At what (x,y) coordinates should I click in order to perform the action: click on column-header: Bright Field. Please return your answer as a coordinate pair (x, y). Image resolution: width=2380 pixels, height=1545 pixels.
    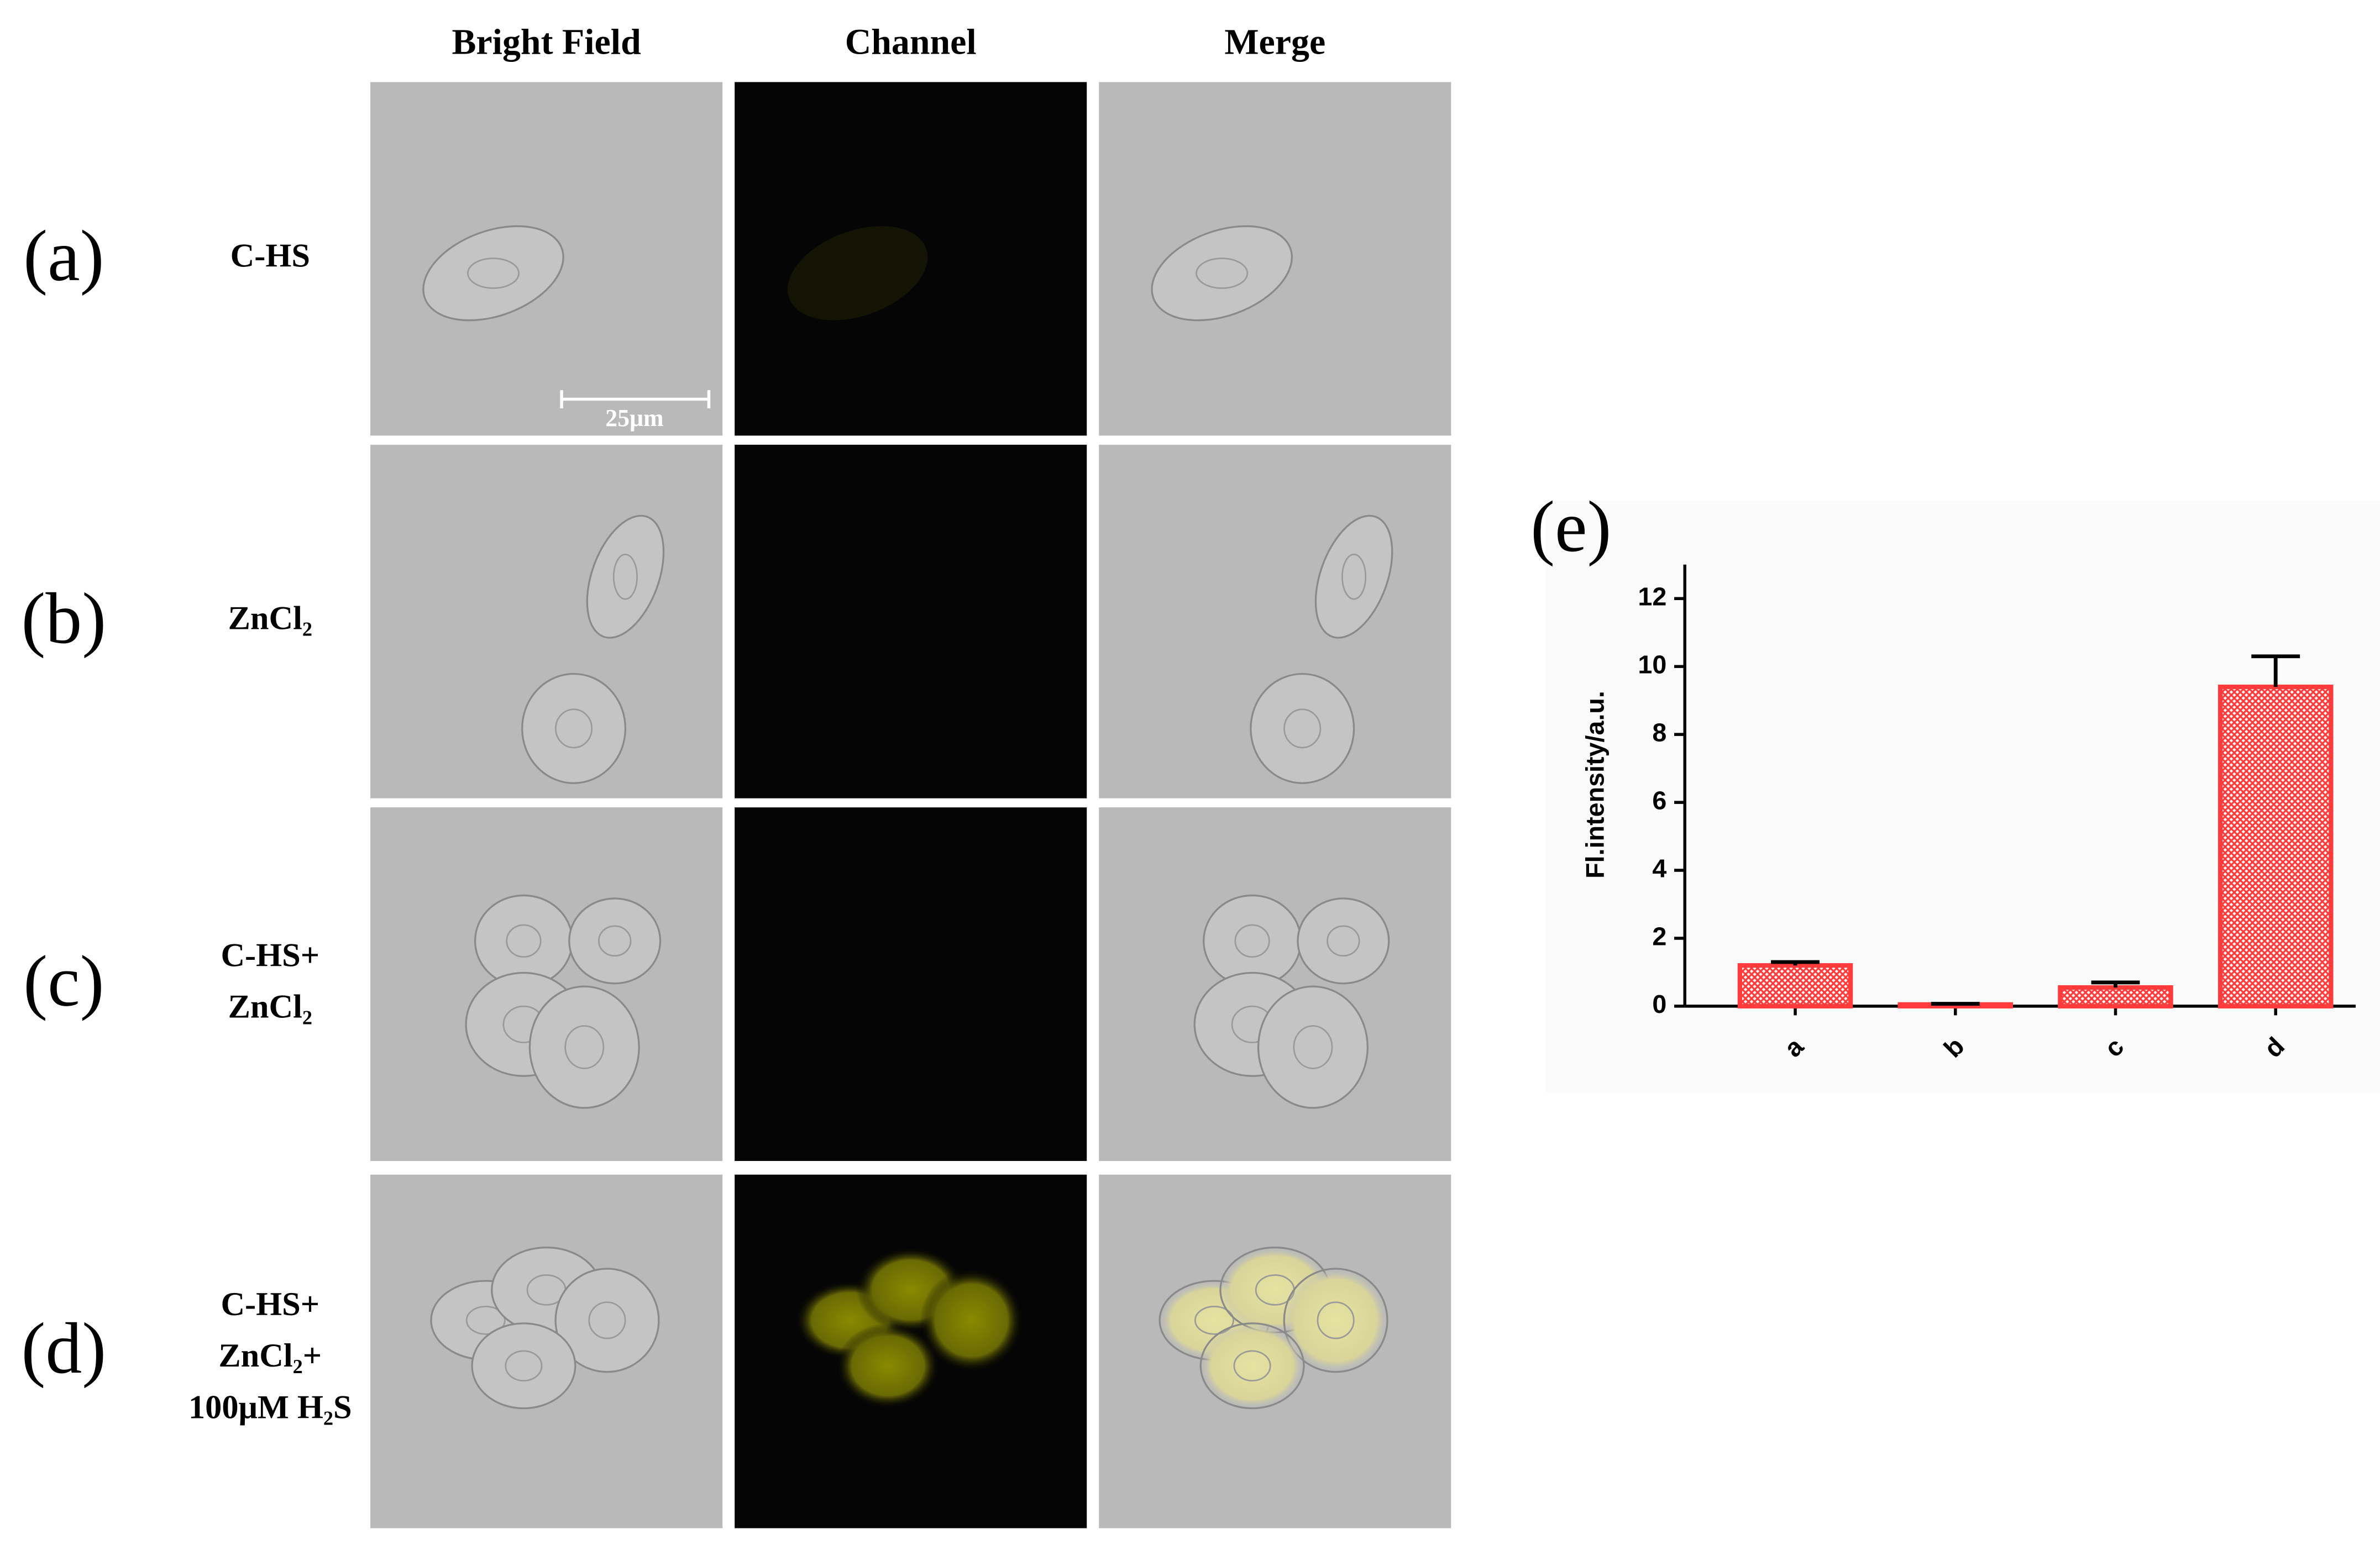
    Looking at the image, I should click on (546, 42).